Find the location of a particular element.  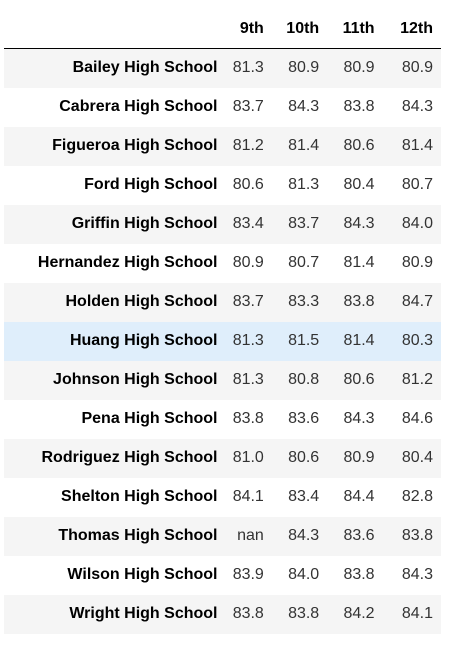

table-cell: 84.2 is located at coordinates (359, 613).